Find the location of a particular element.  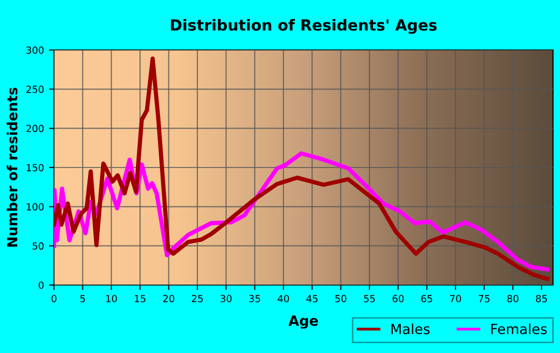

x-tick-label: 50 is located at coordinates (340, 298).